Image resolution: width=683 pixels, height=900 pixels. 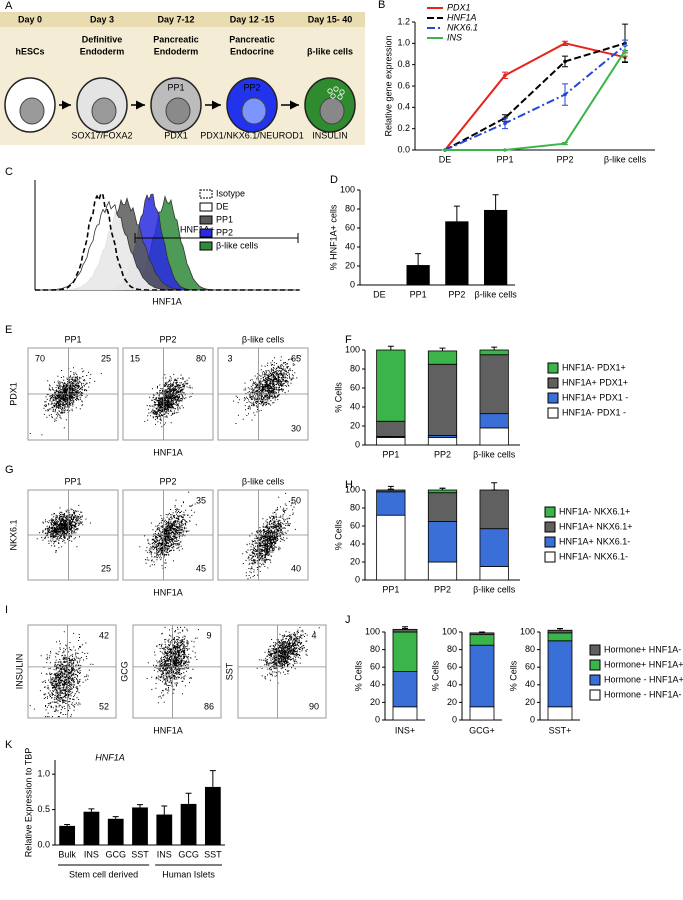 I want to click on gate, so click(x=216, y=238).